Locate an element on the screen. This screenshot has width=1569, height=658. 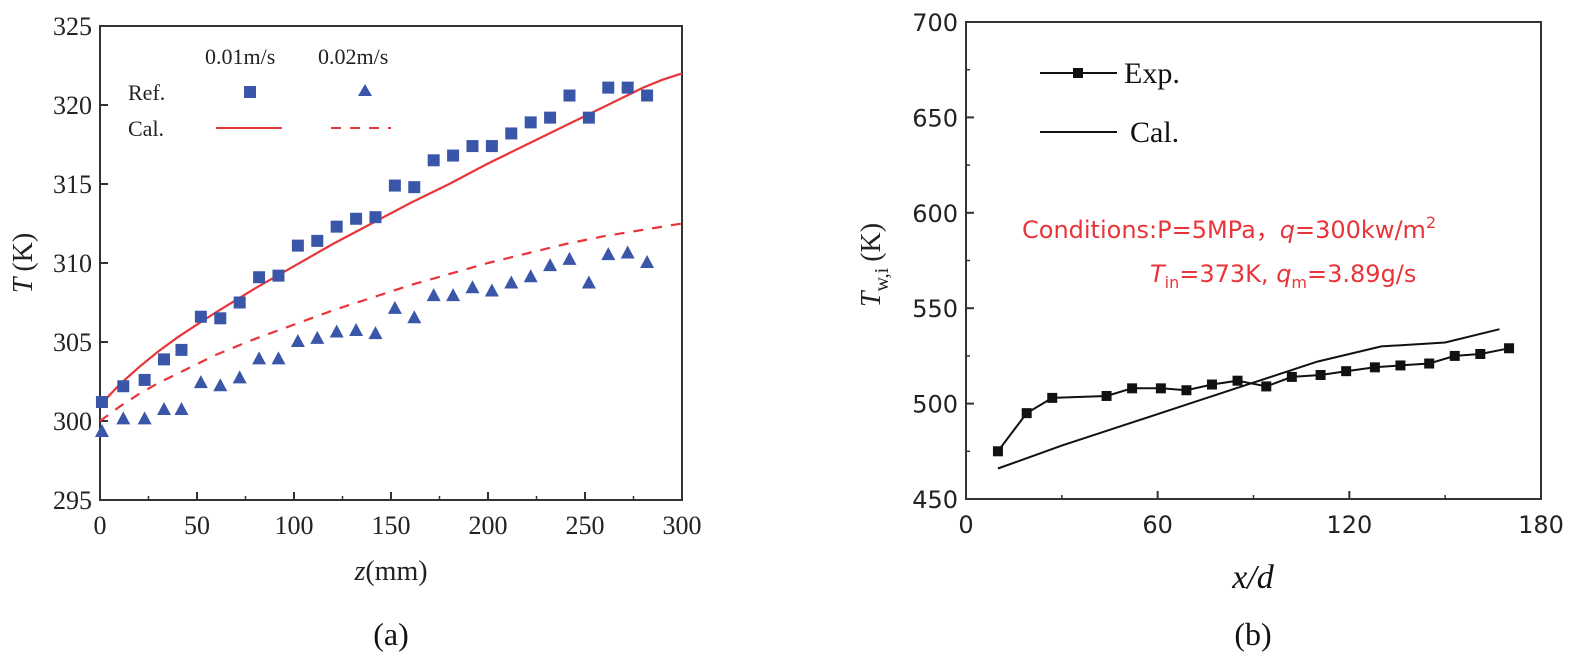
panel-a-y-axis-var: T is located at coordinates (23, 284).